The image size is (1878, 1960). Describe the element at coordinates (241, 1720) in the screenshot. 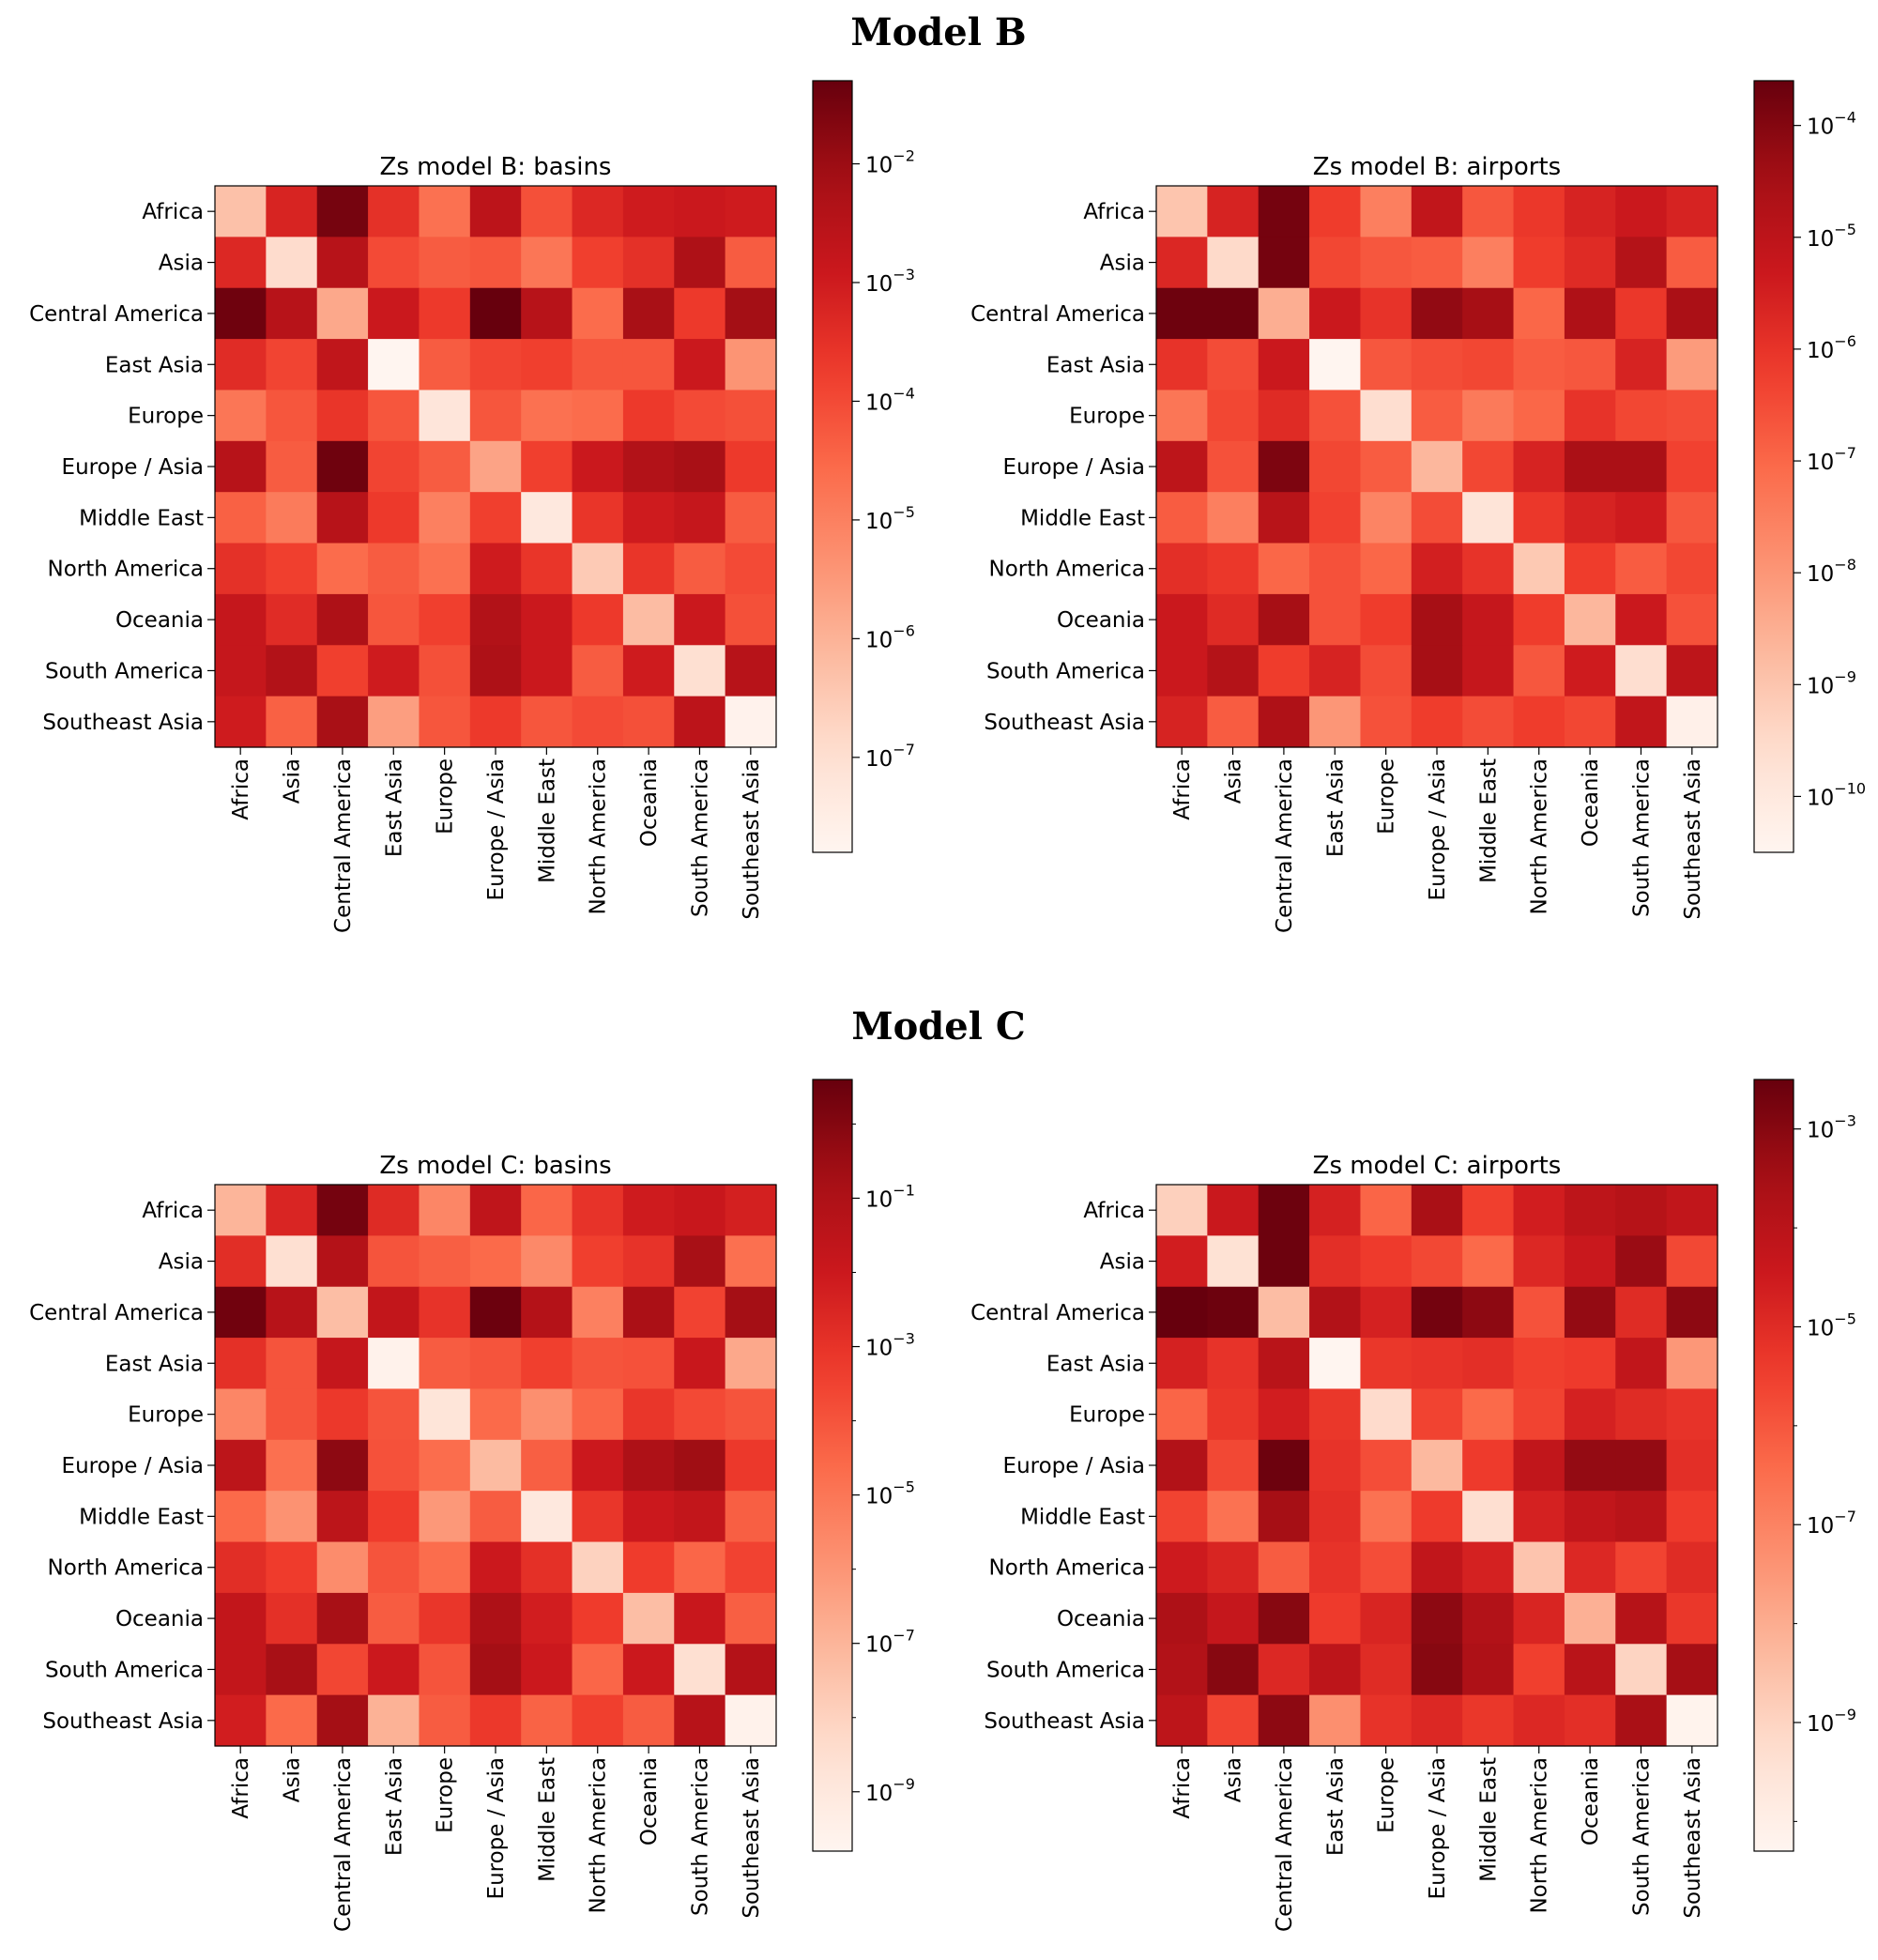

I see `heatmap-cell-southeast-asia-africa` at that location.